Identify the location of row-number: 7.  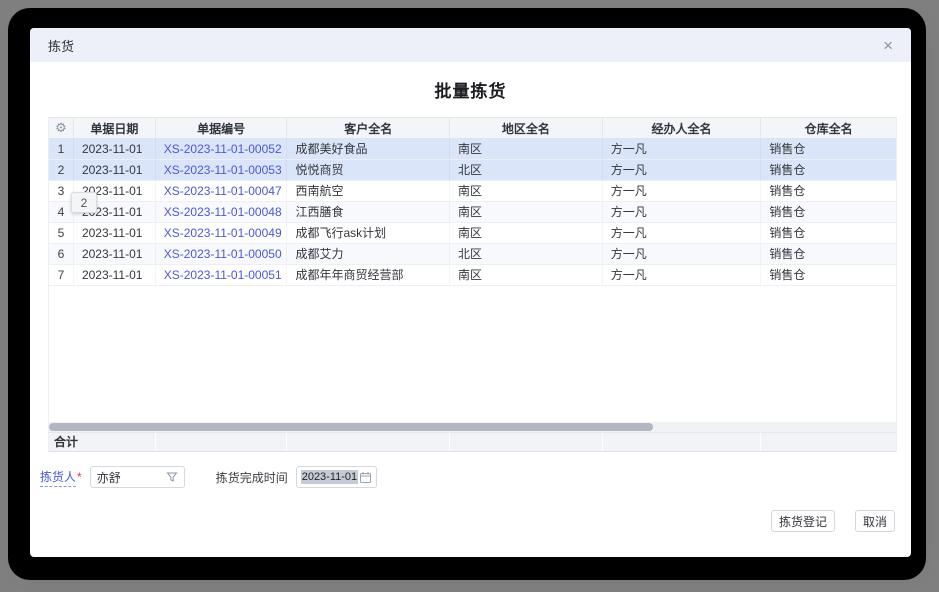
(61, 275).